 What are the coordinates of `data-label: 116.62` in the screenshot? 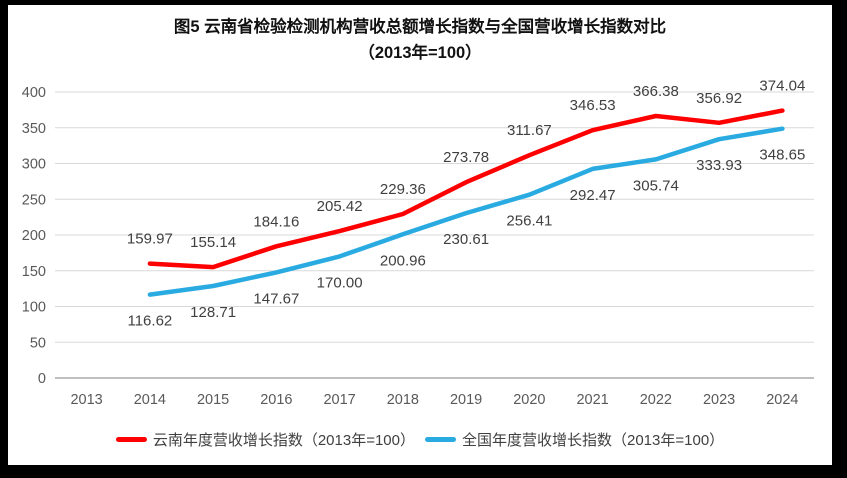 It's located at (149, 321).